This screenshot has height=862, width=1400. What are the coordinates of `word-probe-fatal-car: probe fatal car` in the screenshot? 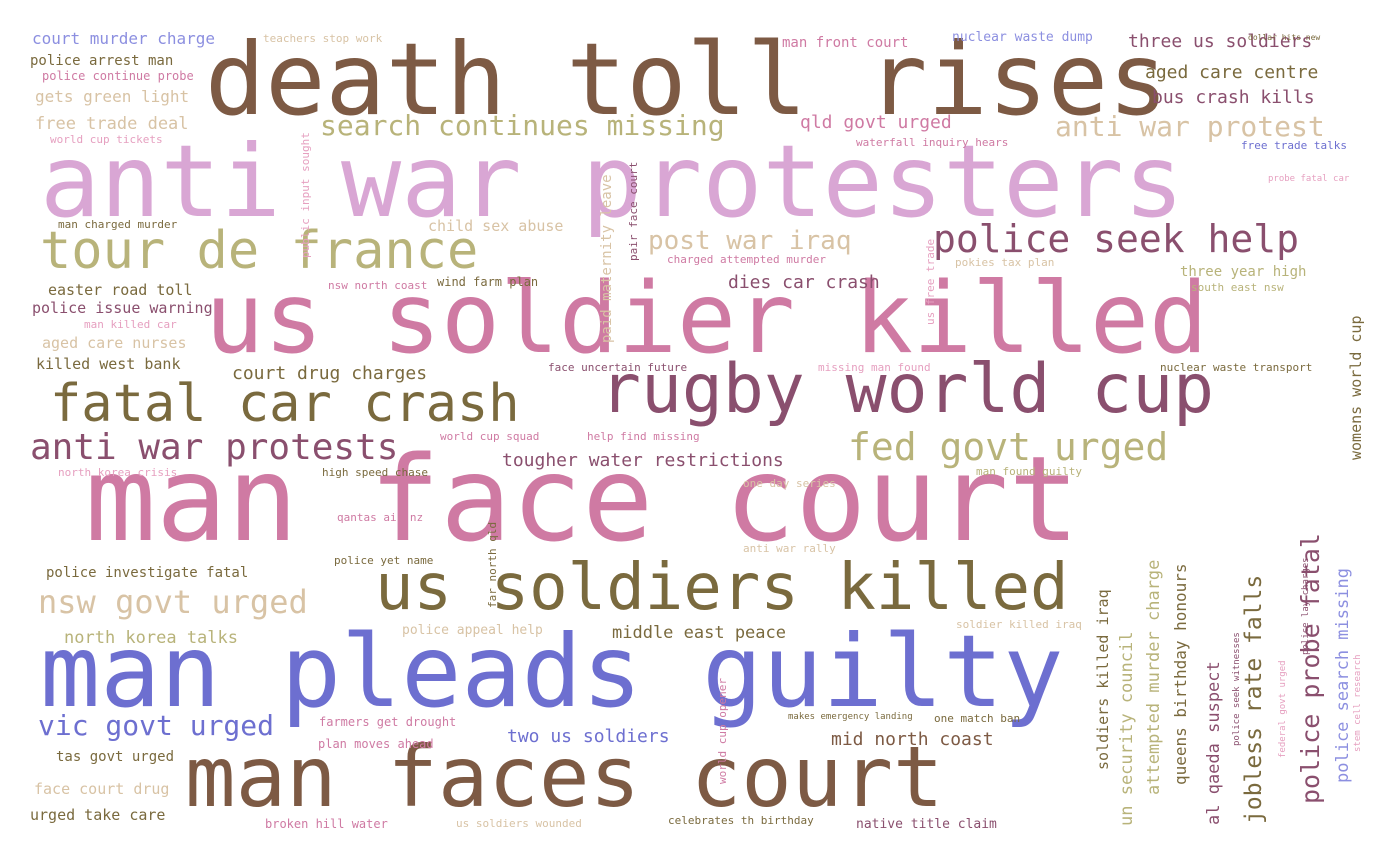 It's located at (1309, 179).